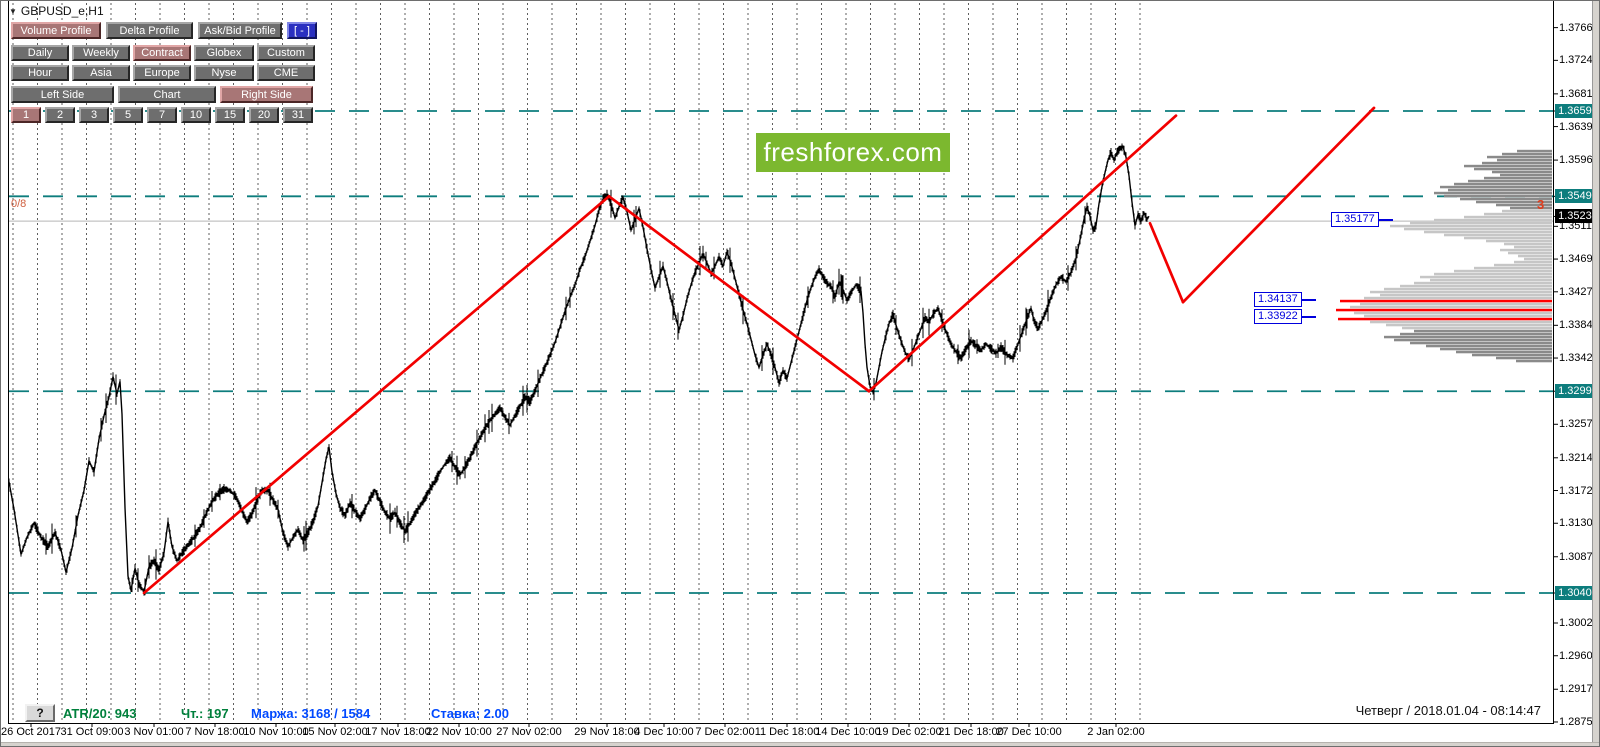 This screenshot has width=1600, height=747. What do you see at coordinates (1579, 126) in the screenshot?
I see `price-tick-label: 1.36390` at bounding box center [1579, 126].